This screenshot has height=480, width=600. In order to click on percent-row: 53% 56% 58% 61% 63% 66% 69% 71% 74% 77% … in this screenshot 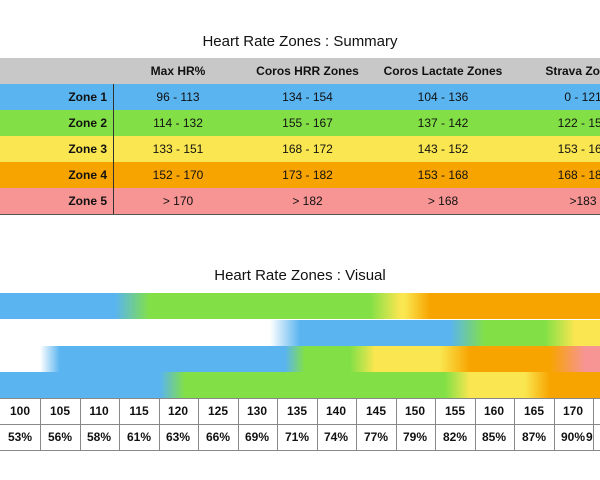, I will do `click(300, 437)`.